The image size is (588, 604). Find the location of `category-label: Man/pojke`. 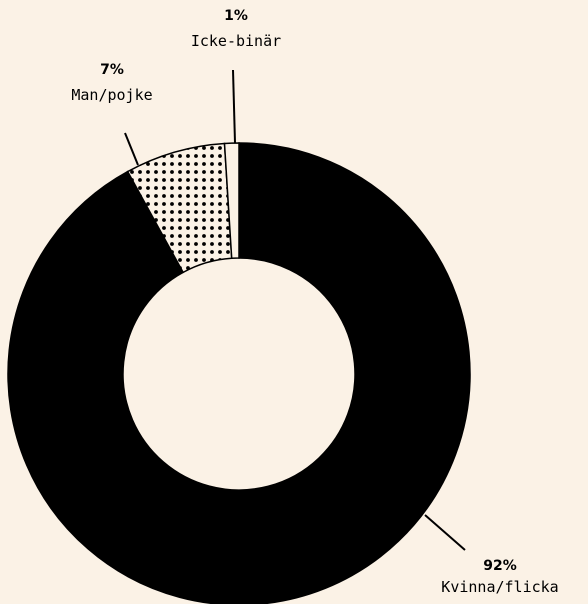

category-label: Man/pojke is located at coordinates (111, 95).